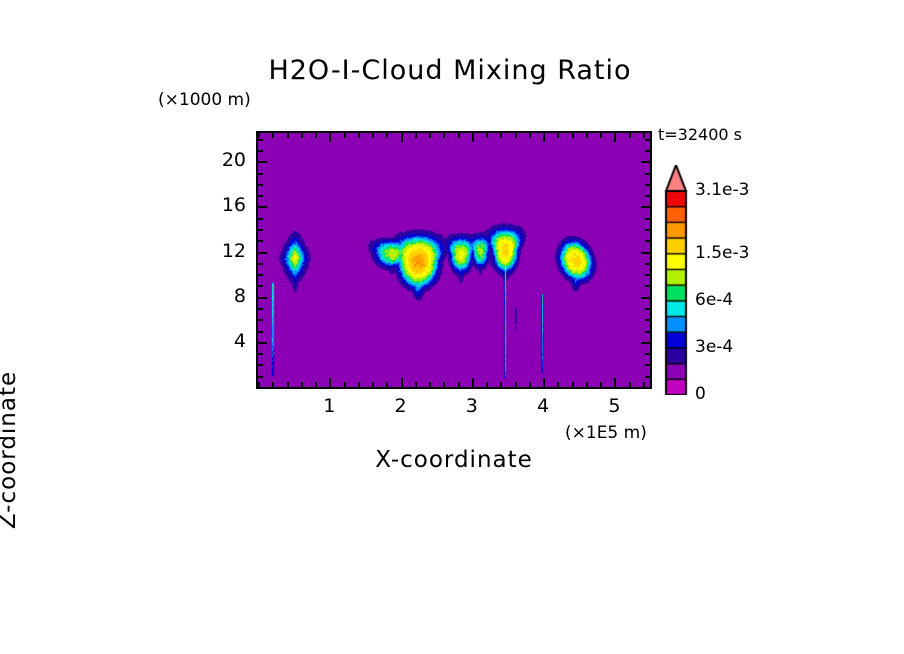 The width and height of the screenshot is (904, 654). What do you see at coordinates (614, 406) in the screenshot?
I see `x-tick-label: 5` at bounding box center [614, 406].